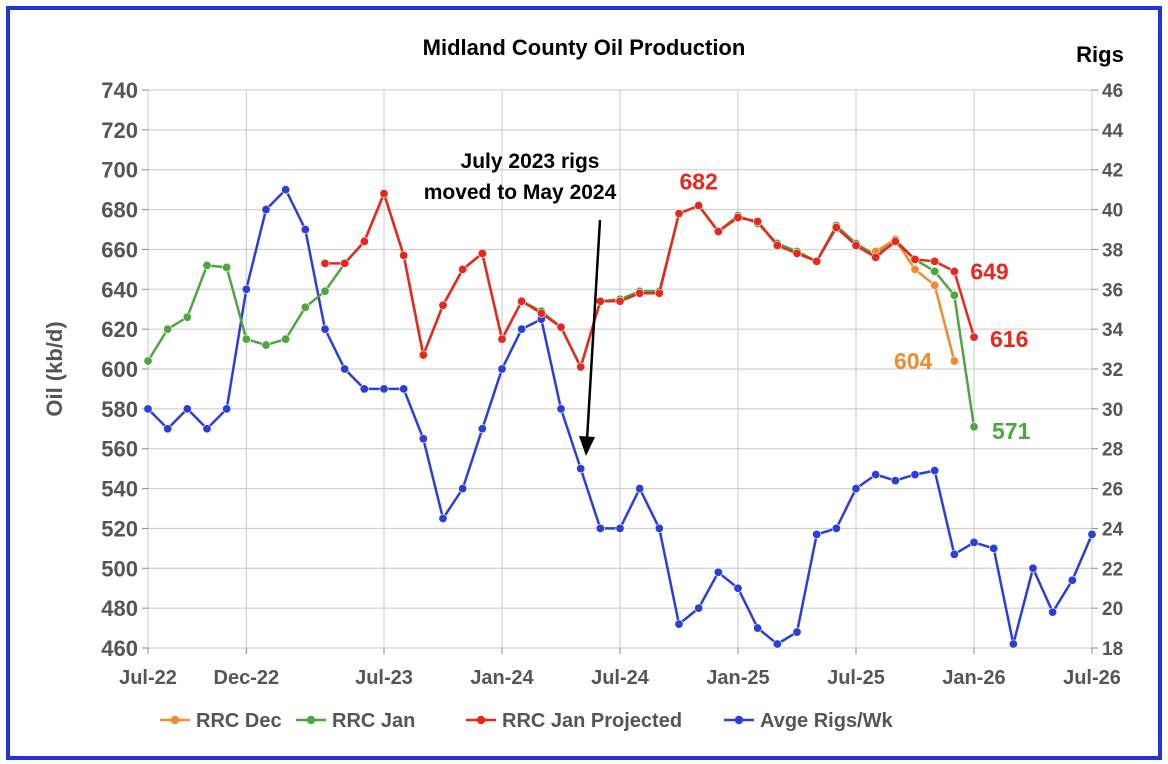 The height and width of the screenshot is (764, 1168). I want to click on x-tick-label: Jul-25, so click(856, 678).